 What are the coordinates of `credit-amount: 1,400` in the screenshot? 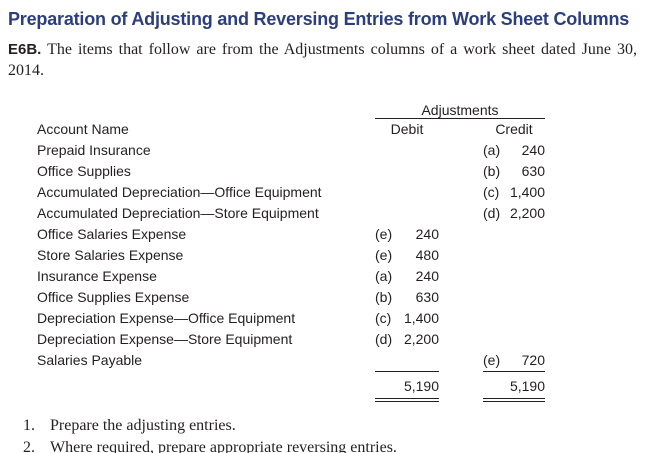 It's located at (527, 191).